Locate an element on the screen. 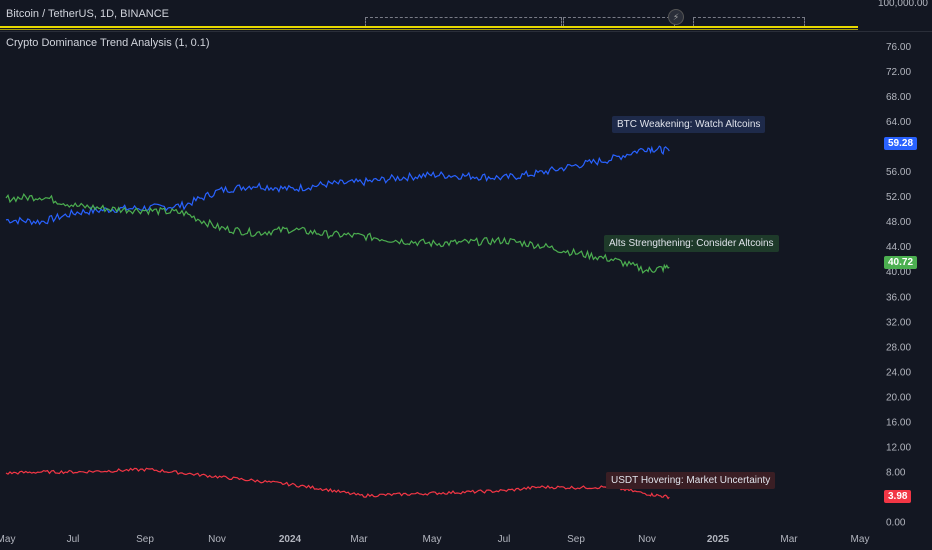  alts-value-badge: 40.72 is located at coordinates (901, 262).